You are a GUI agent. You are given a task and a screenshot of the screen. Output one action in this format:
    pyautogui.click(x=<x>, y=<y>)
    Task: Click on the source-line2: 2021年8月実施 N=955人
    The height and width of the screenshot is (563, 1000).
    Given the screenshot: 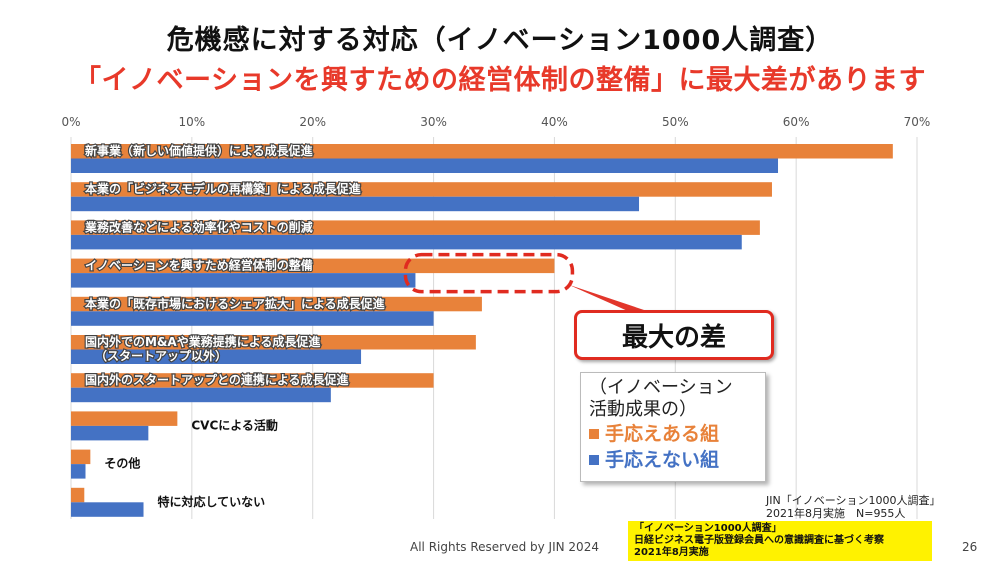 What is the action you would take?
    pyautogui.click(x=836, y=513)
    